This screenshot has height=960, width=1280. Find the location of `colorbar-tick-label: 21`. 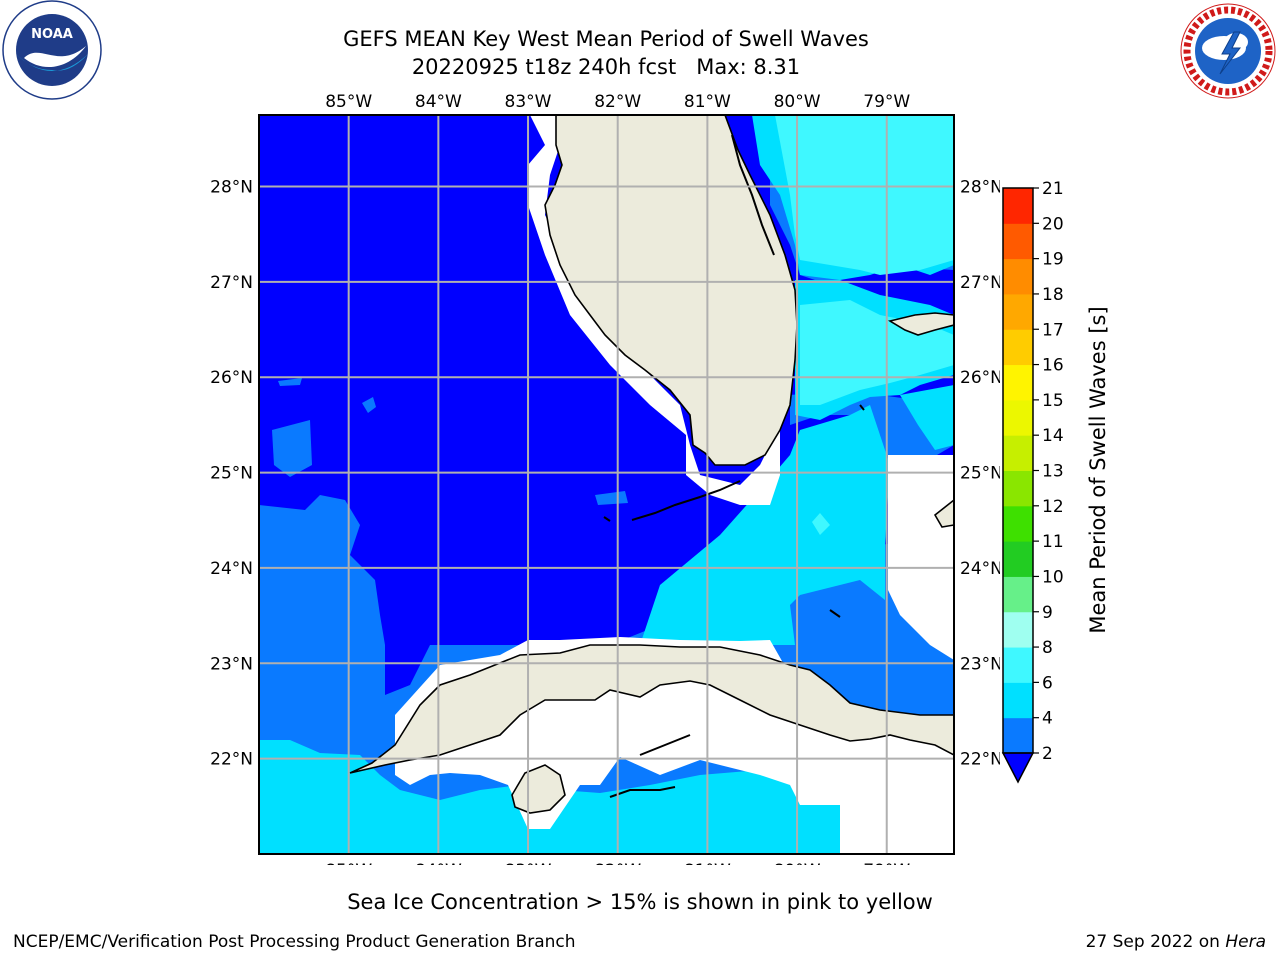

colorbar-tick-label: 21 is located at coordinates (1053, 189).